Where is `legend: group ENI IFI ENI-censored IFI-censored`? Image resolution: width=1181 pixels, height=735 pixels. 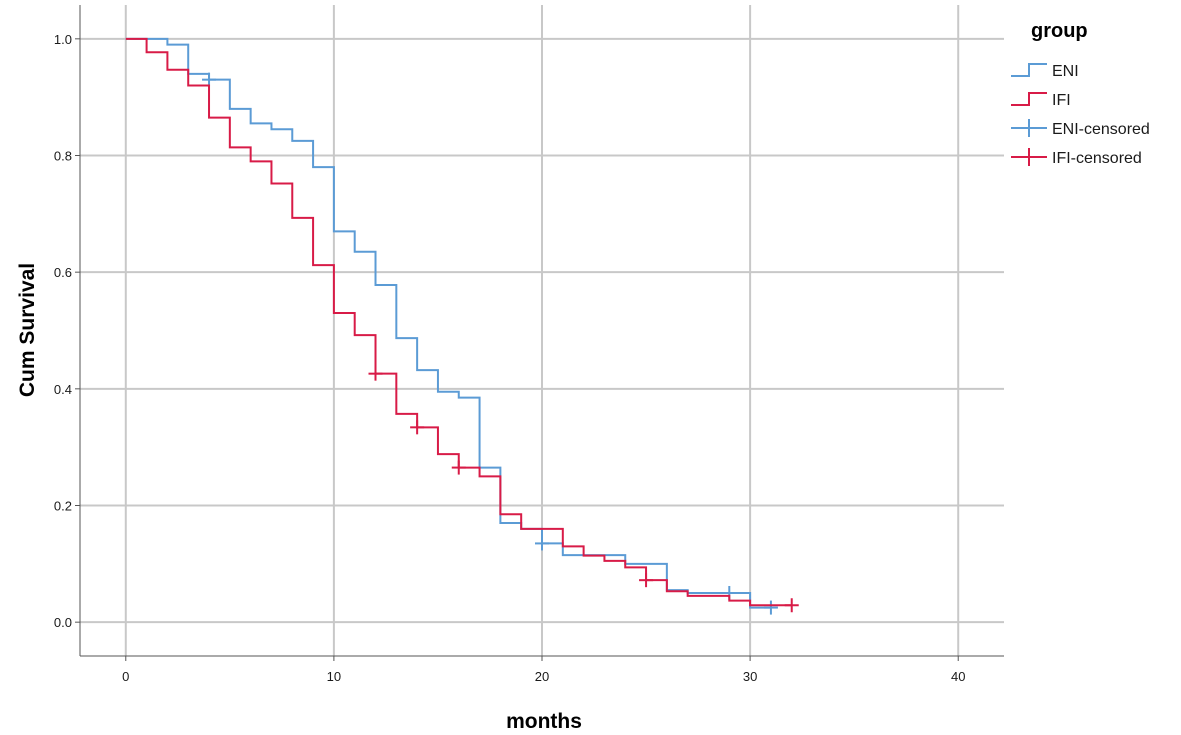
legend: group ENI IFI ENI-censored IFI-censored is located at coordinates (1080, 93).